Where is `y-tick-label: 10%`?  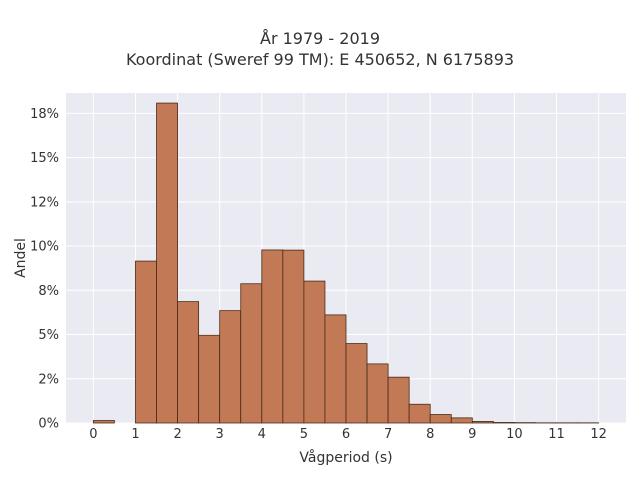
y-tick-label: 10% is located at coordinates (44, 247).